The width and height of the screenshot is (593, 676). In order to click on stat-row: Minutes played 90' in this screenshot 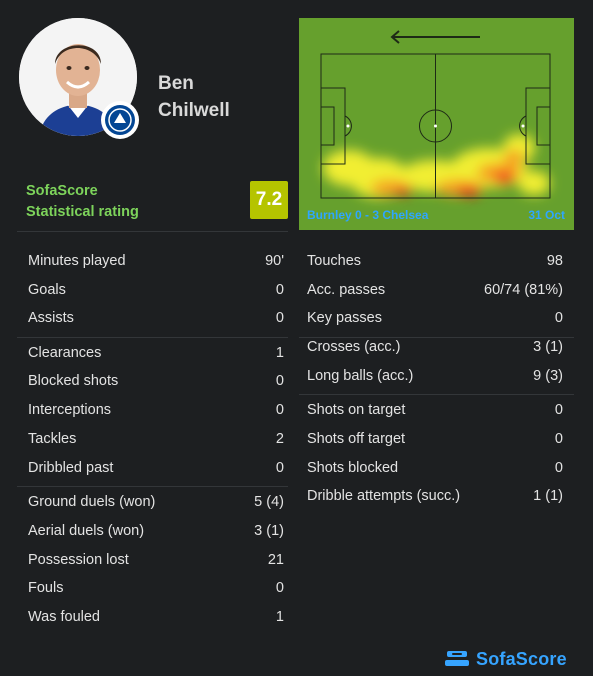, I will do `click(156, 262)`.